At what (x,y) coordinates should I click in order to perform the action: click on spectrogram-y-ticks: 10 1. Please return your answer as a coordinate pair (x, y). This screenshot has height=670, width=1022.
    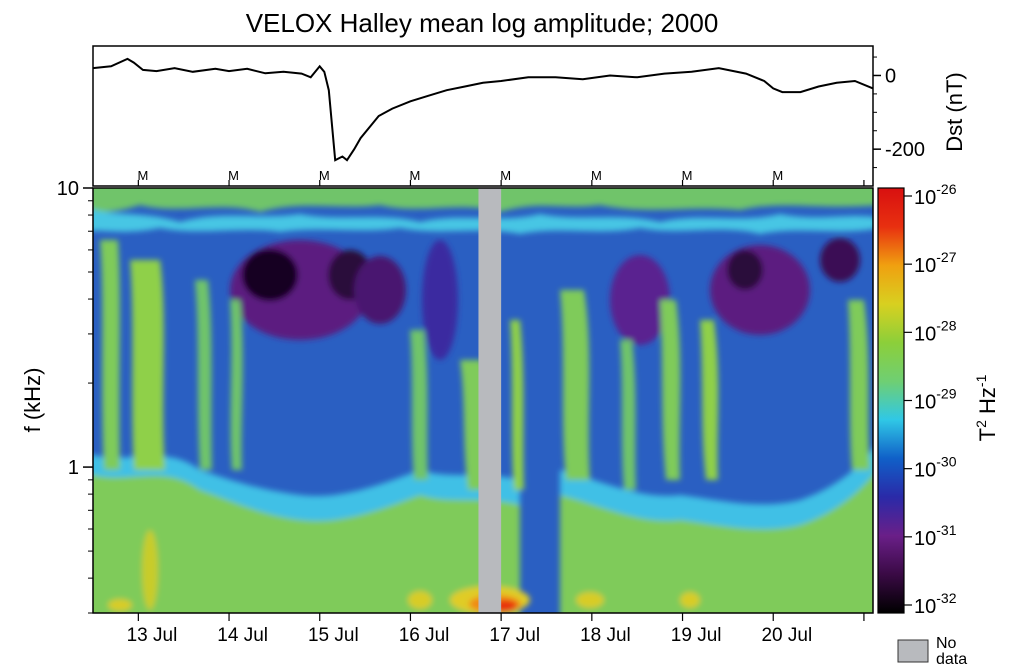
    Looking at the image, I should click on (75, 396).